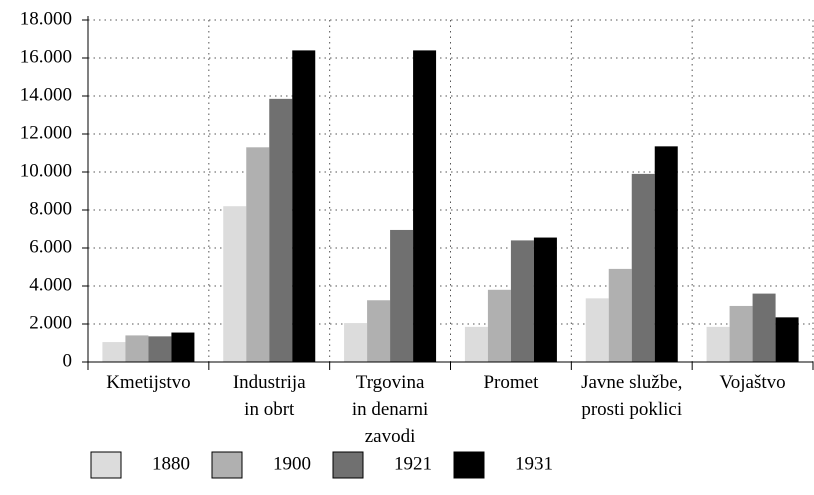 Image resolution: width=814 pixels, height=495 pixels. I want to click on x-tick-label: Kmetijstvo, so click(148, 382).